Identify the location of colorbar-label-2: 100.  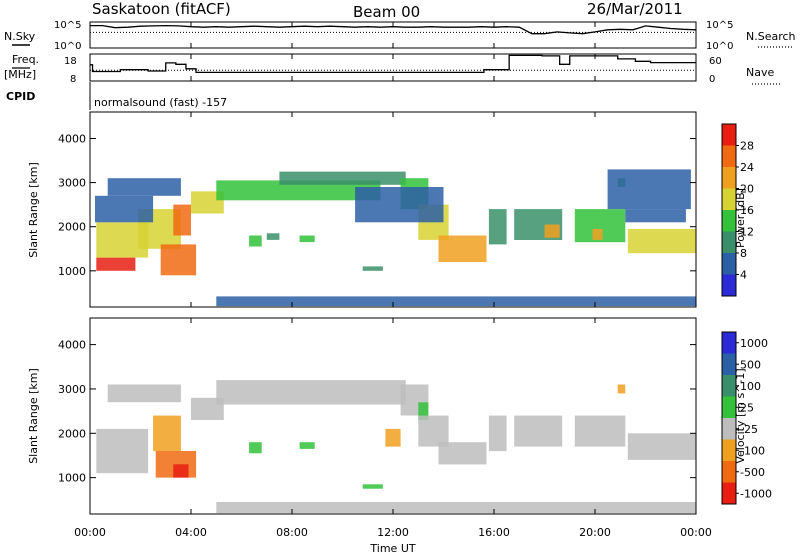
(750, 386).